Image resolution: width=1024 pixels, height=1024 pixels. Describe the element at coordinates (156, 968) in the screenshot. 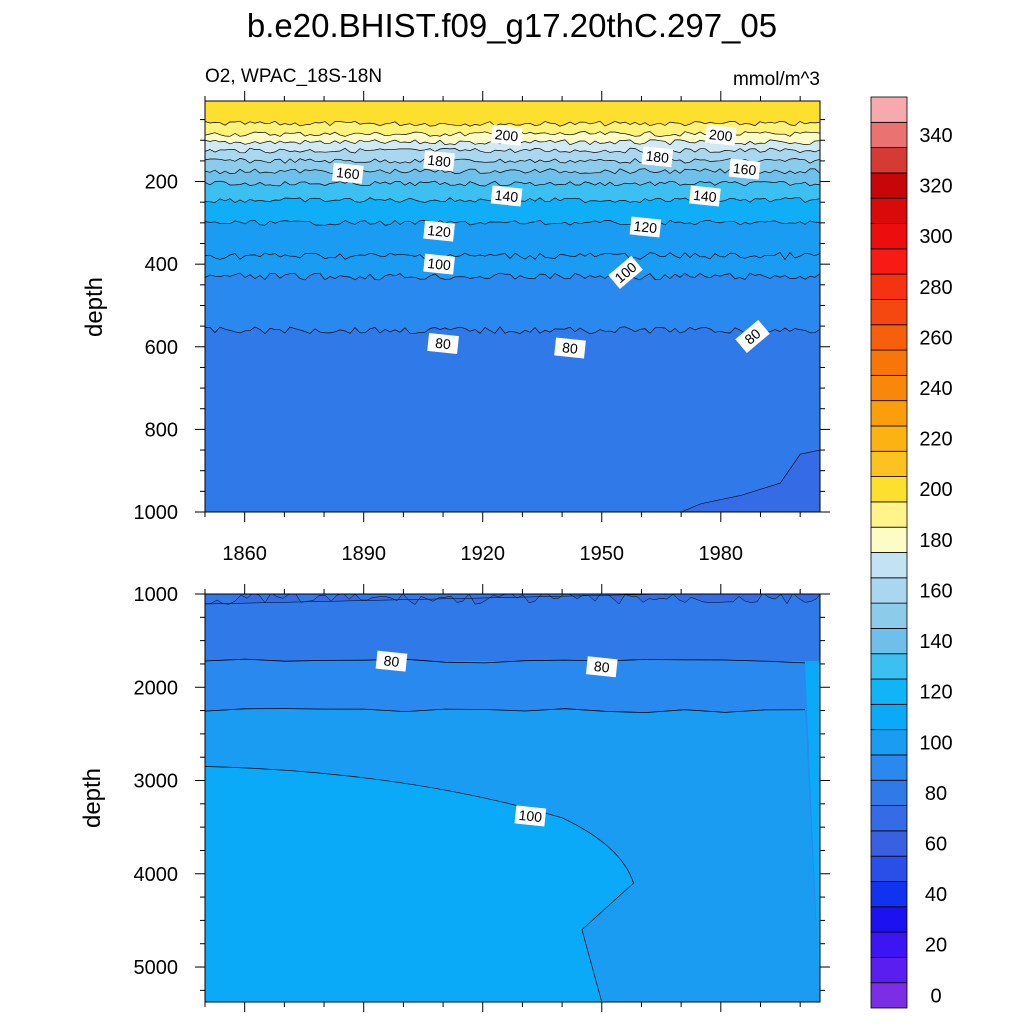

I see `y-tick-label: 5000` at that location.